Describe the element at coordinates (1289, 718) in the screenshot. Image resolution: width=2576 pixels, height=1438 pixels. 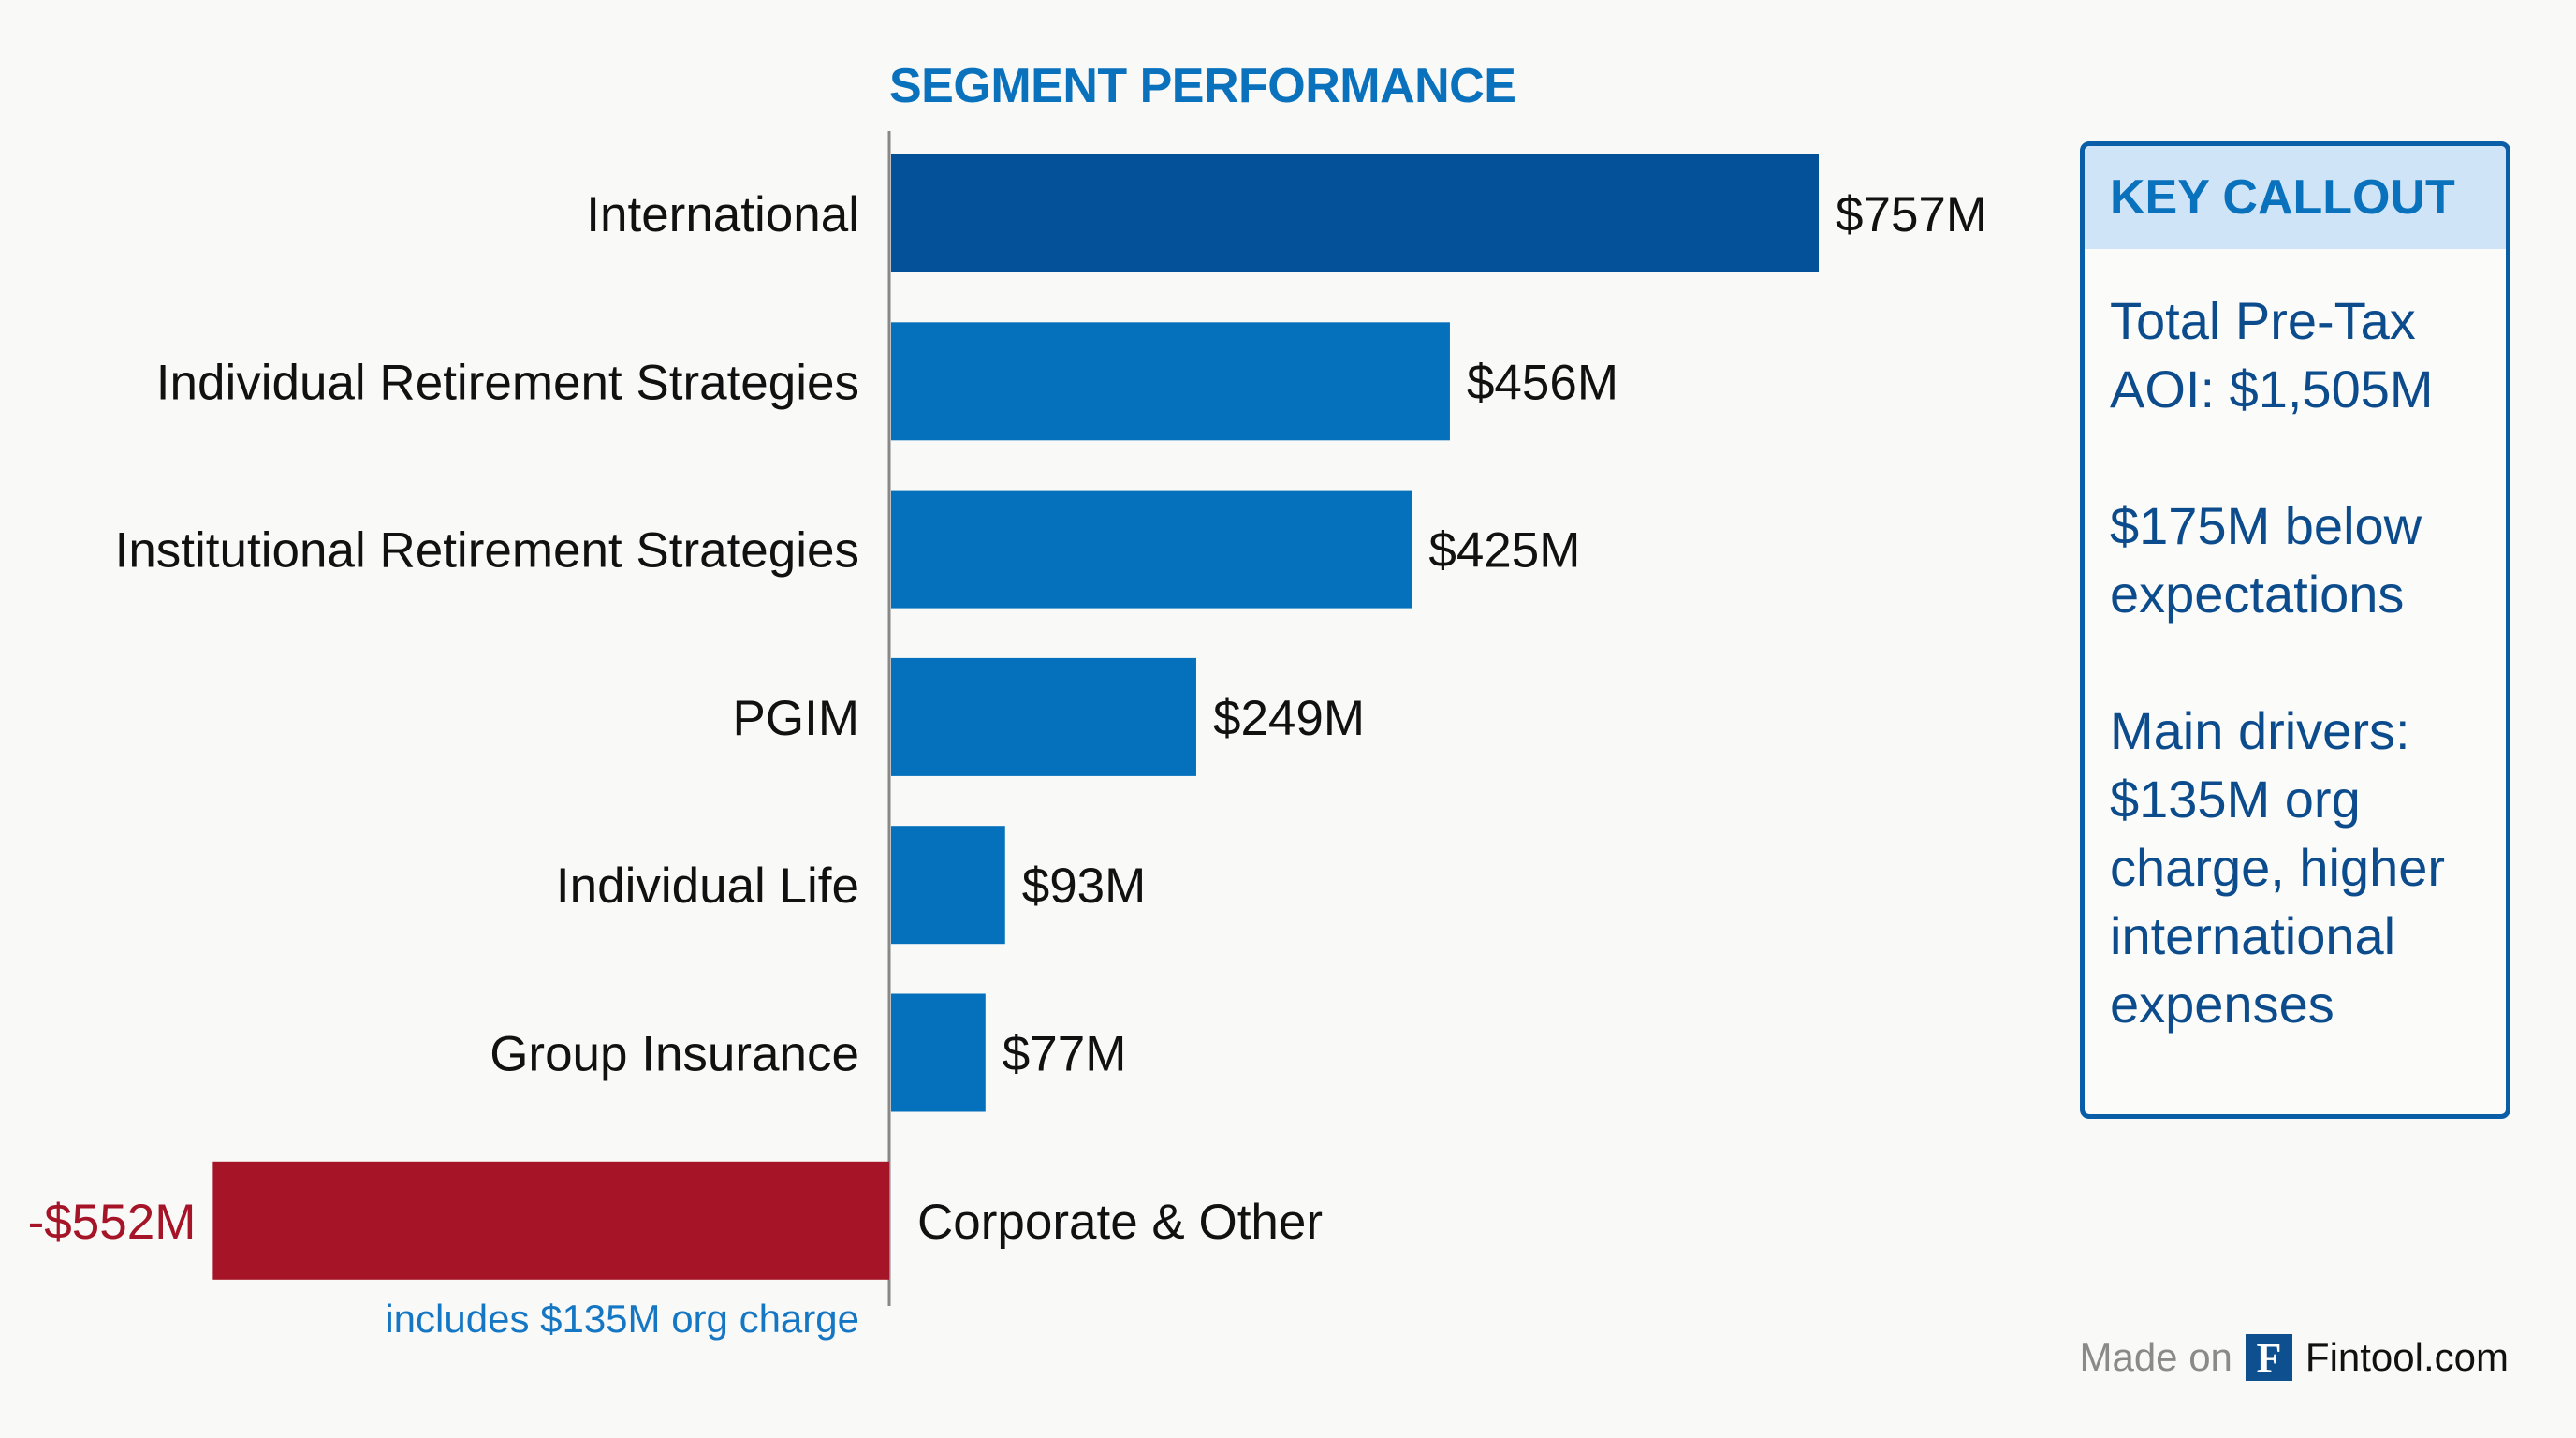
I see `data-label: $249M` at that location.